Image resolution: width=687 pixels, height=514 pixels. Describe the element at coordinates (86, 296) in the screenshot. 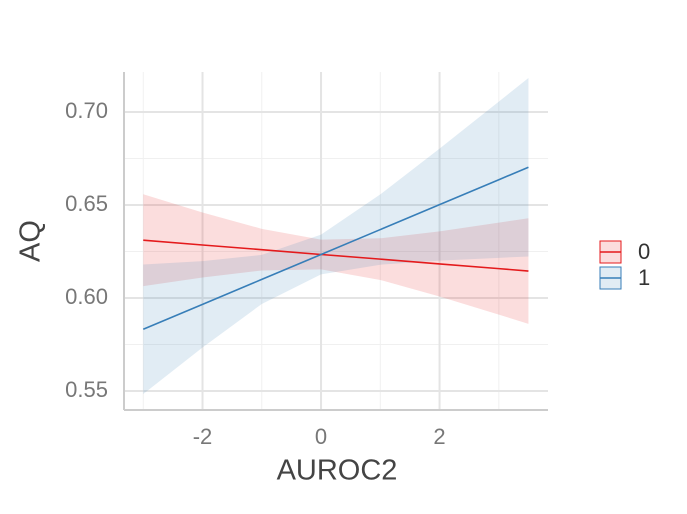

I see `y-tick-label: 0.60` at that location.